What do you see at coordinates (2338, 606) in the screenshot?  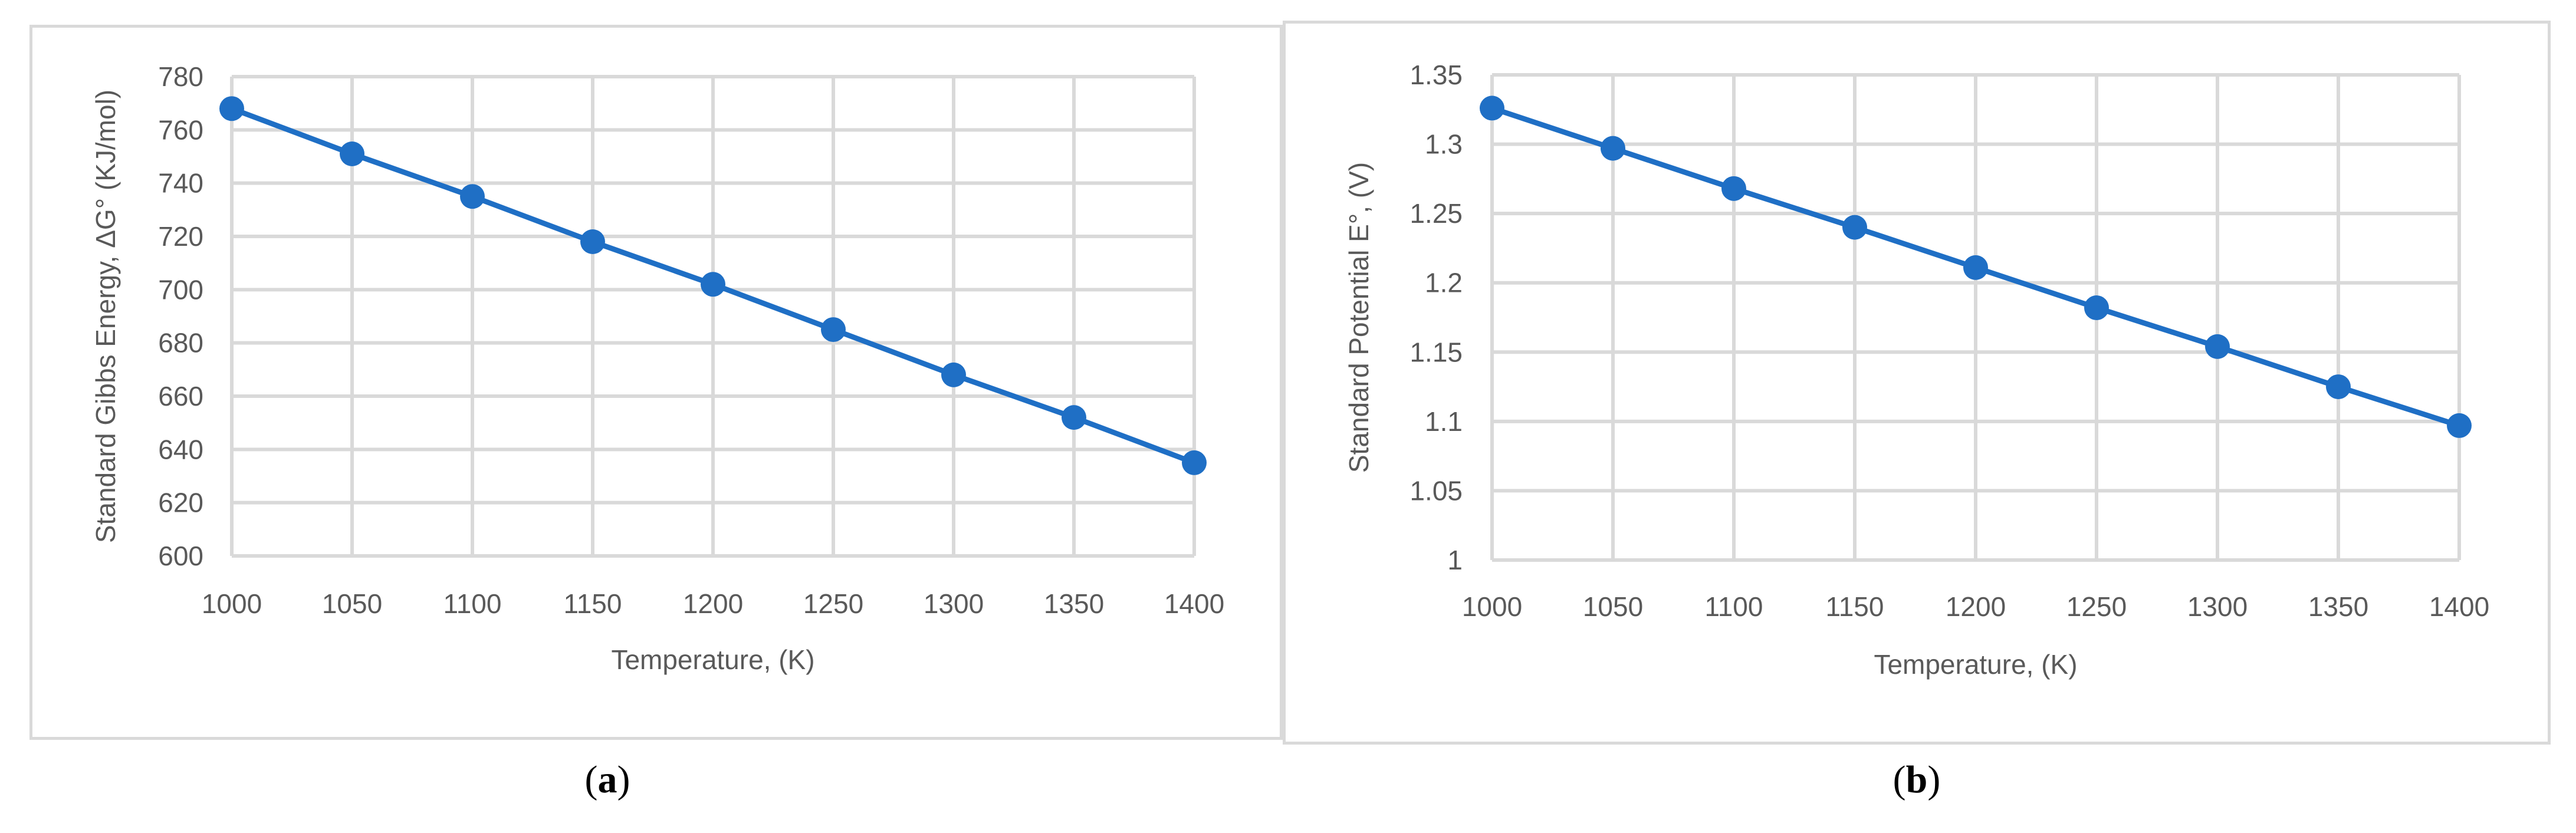 I see `x-tick-label: 1350` at bounding box center [2338, 606].